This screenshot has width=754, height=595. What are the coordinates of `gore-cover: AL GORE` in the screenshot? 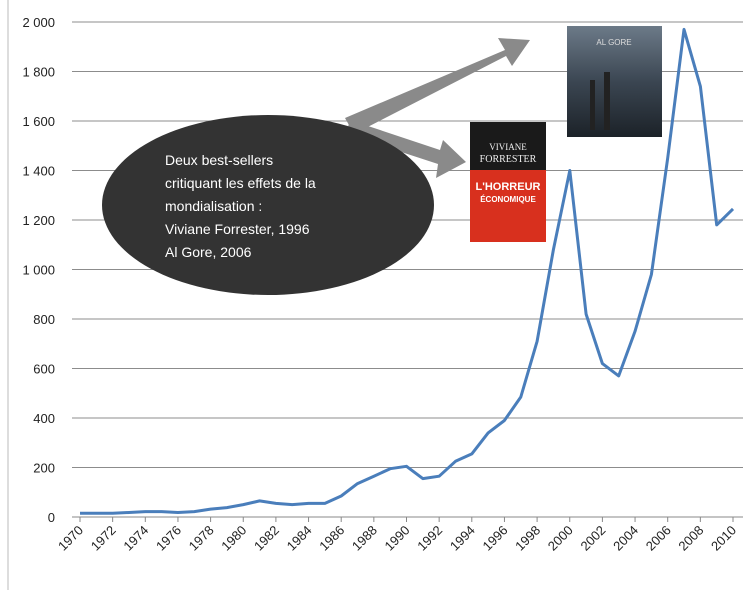 It's located at (614, 81).